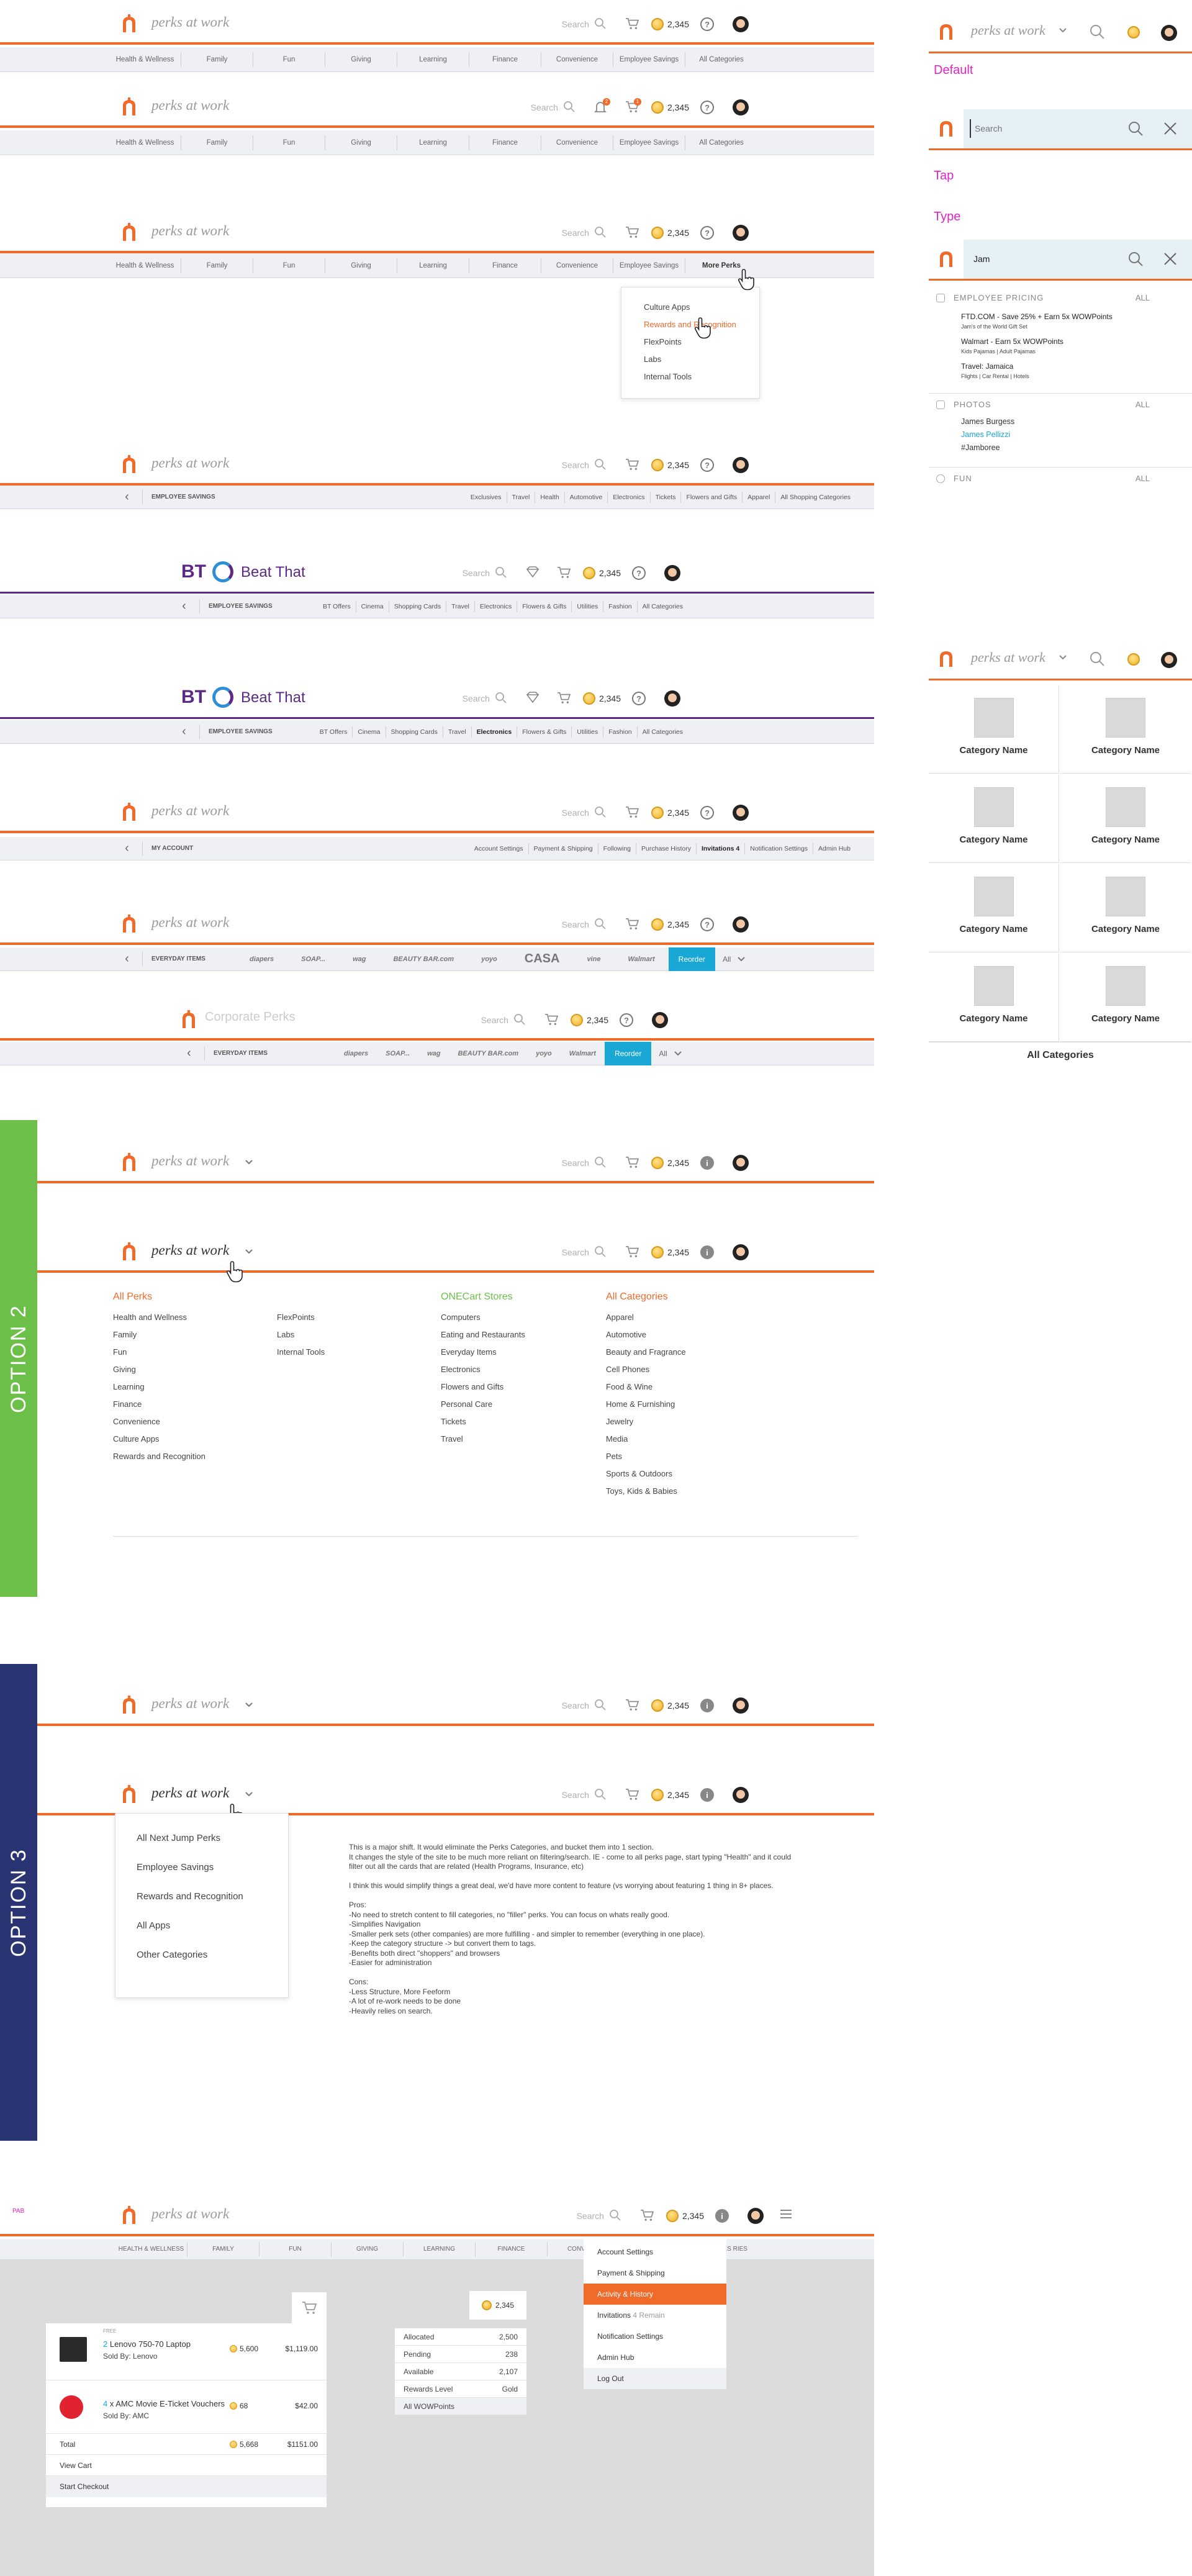  What do you see at coordinates (159, 1456) in the screenshot?
I see `mega-menu-item: Rewards and Recognition` at bounding box center [159, 1456].